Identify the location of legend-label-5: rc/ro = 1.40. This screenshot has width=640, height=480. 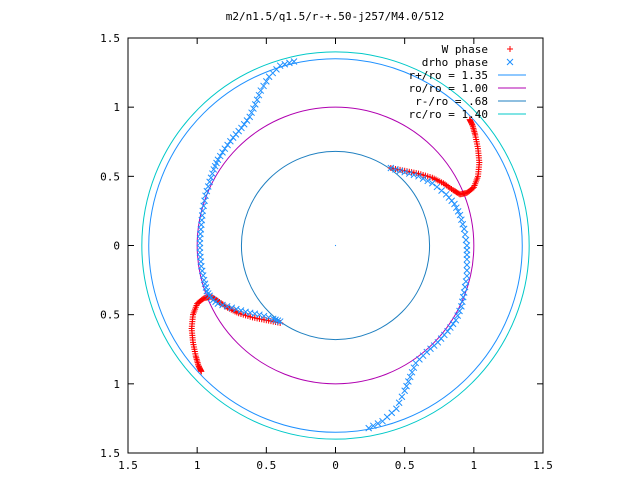
(448, 114).